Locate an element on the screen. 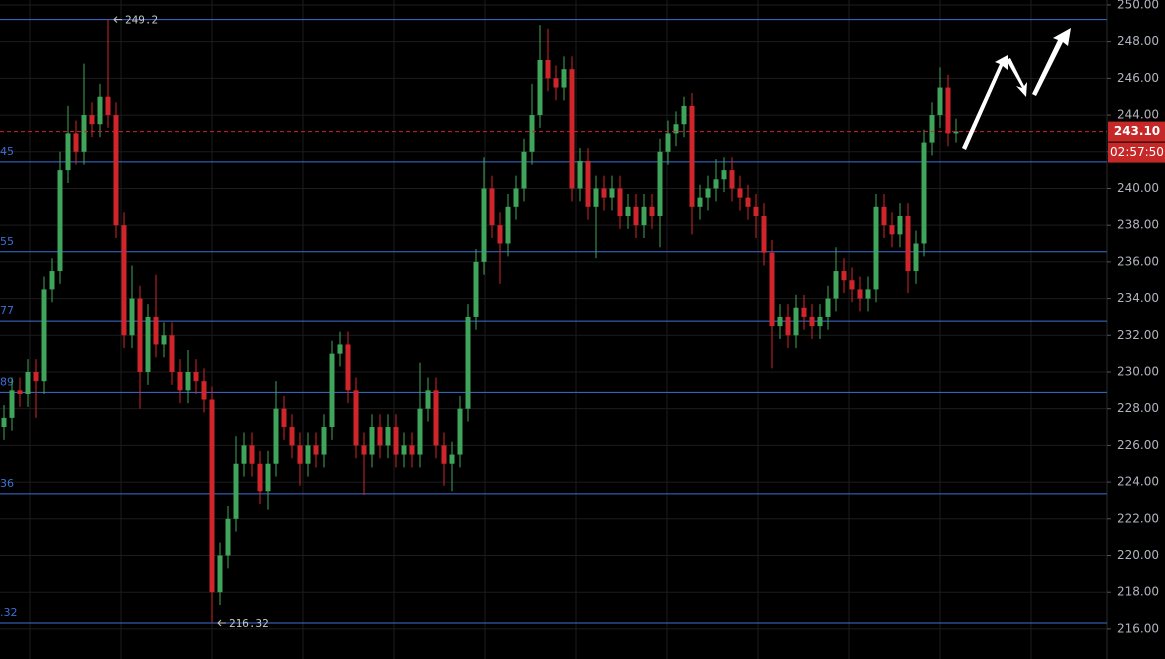 Image resolution: width=1165 pixels, height=659 pixels. last-price-label: 243.10 is located at coordinates (1137, 131).